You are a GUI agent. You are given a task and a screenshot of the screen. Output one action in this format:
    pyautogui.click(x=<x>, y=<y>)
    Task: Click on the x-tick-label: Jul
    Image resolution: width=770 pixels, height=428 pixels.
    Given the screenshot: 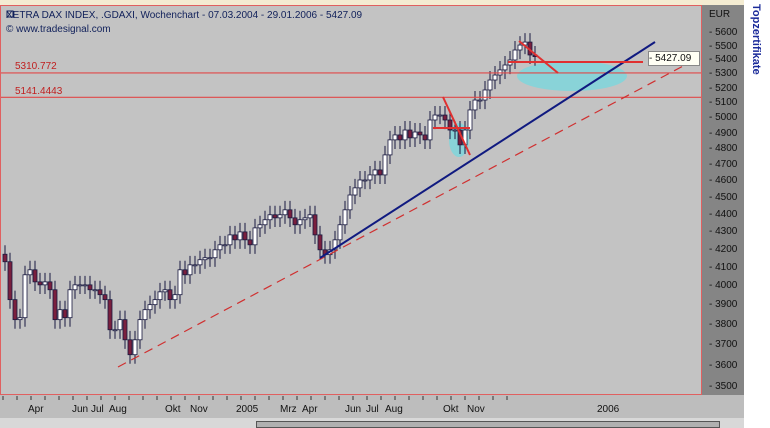 What is the action you would take?
    pyautogui.click(x=372, y=409)
    